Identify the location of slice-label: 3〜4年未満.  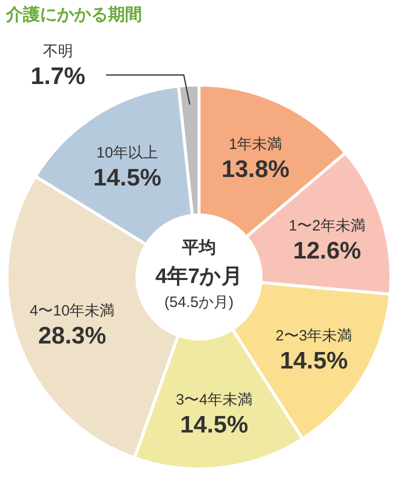
(214, 400).